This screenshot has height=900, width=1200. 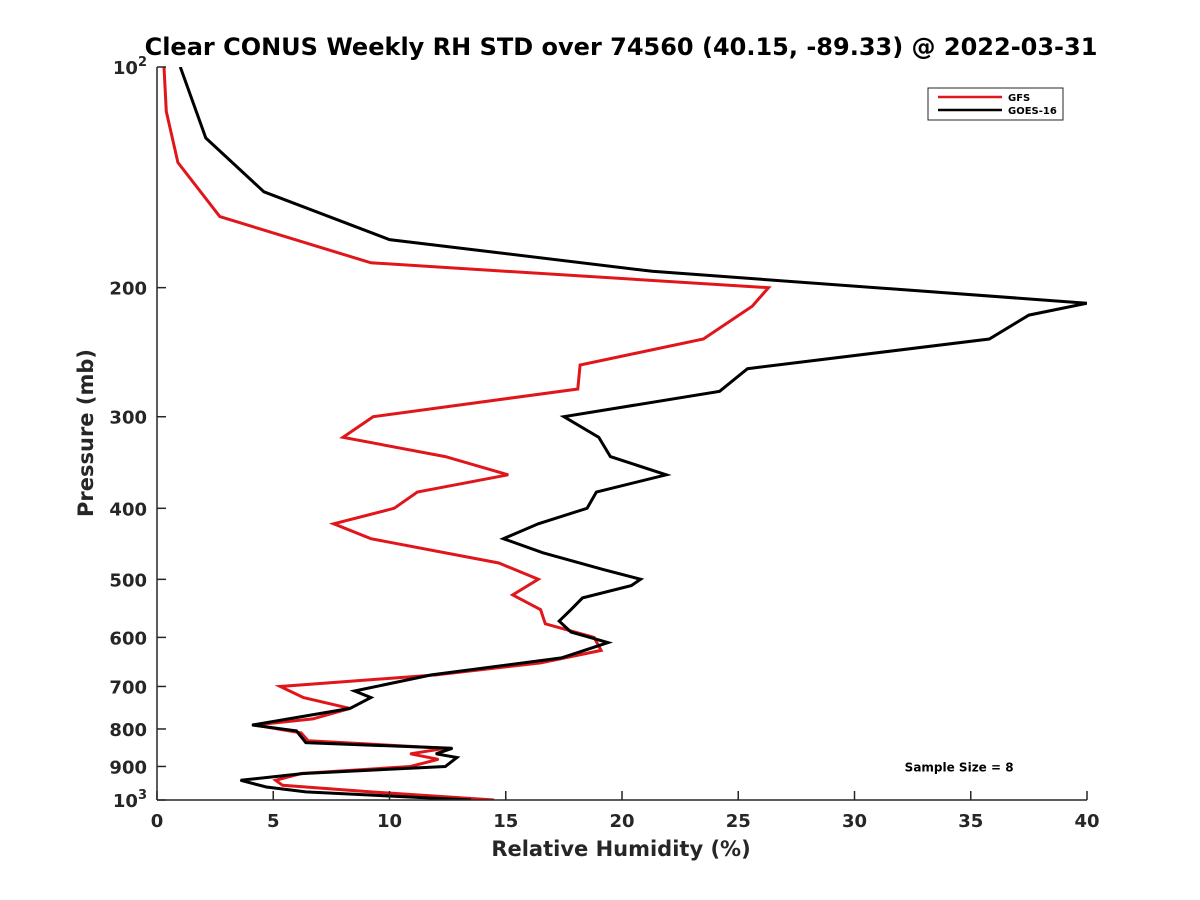 What do you see at coordinates (389, 821) in the screenshot?
I see `x-tick-label: 10` at bounding box center [389, 821].